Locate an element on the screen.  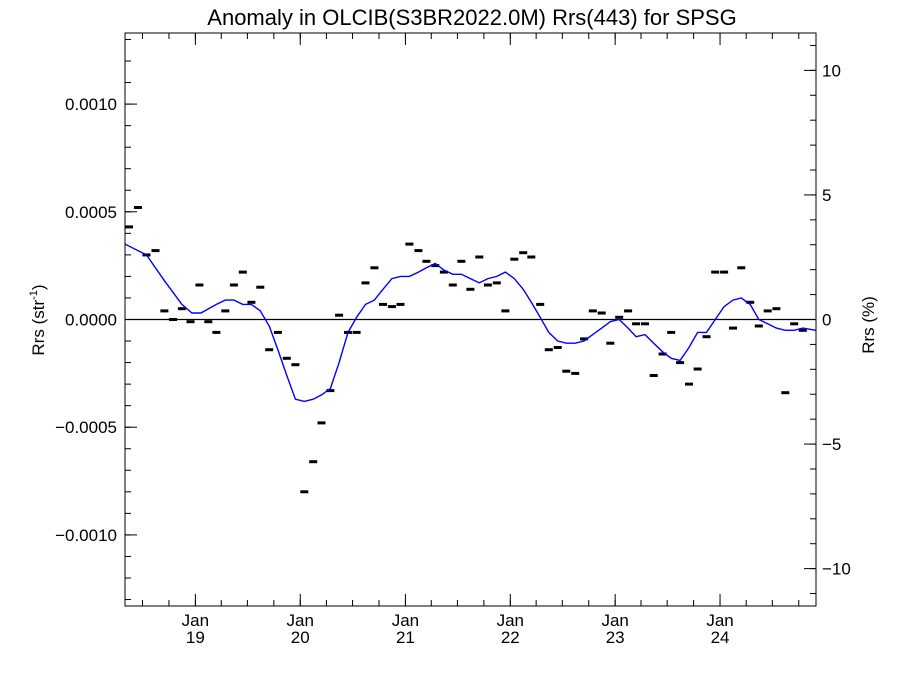
y-left-tick-label: 0.0005 is located at coordinates (91, 212).